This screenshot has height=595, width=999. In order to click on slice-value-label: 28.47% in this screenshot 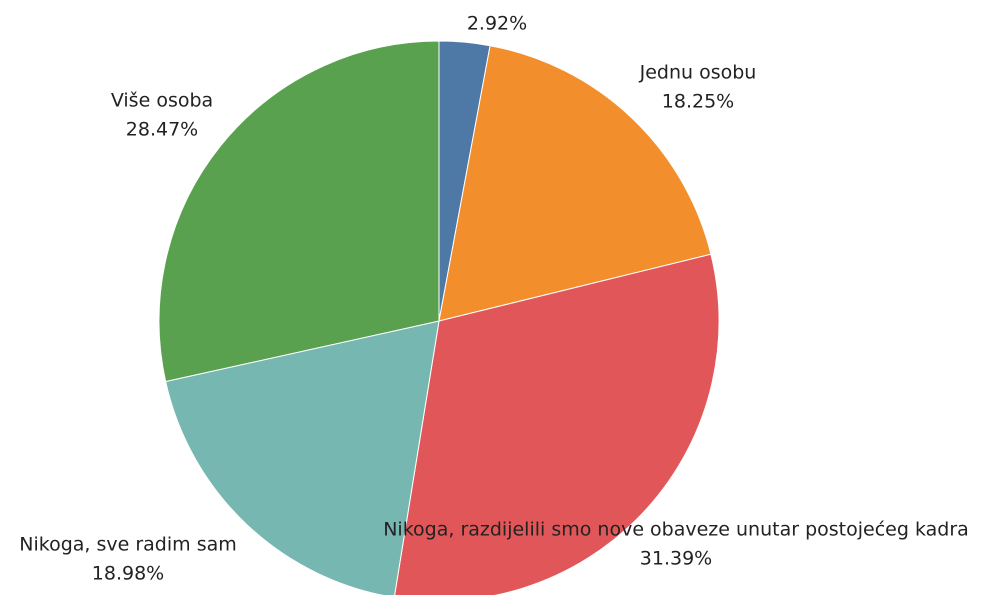, I will do `click(162, 130)`.